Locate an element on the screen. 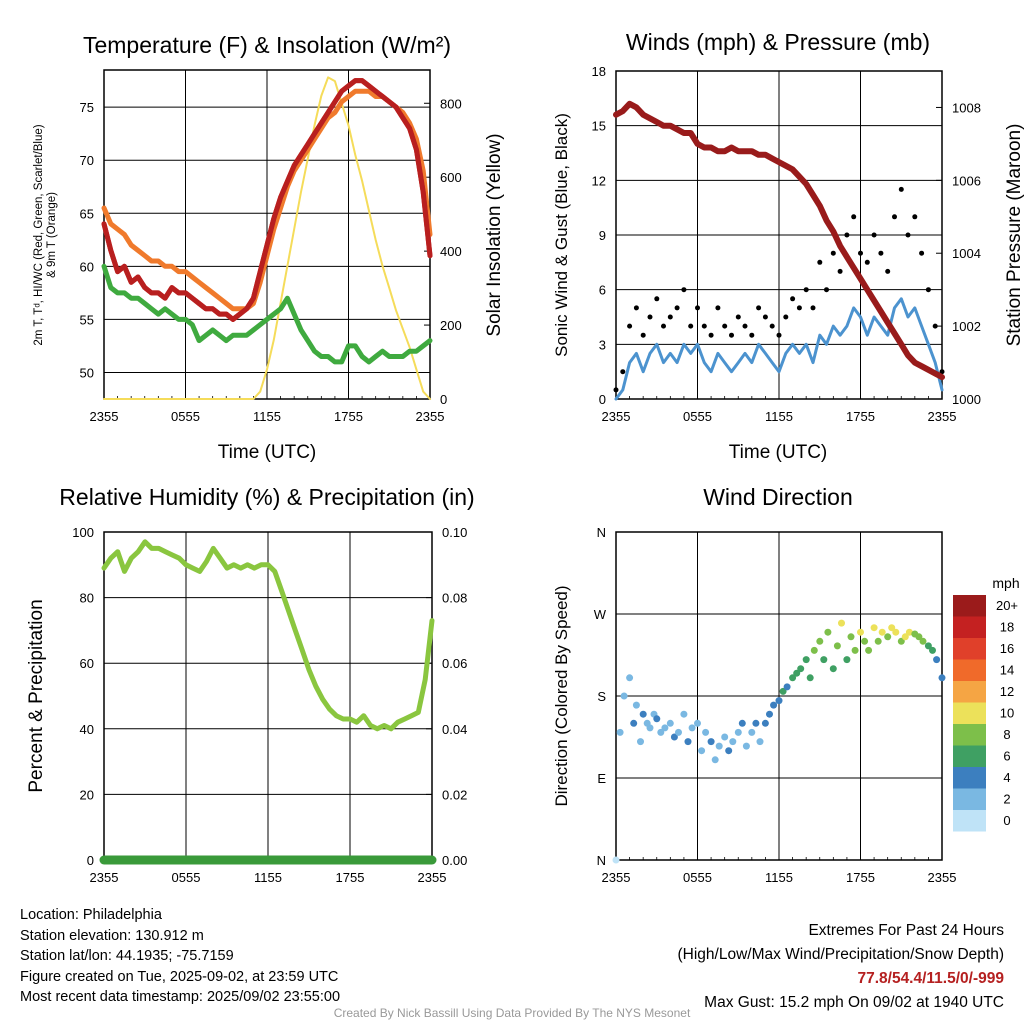 This screenshot has height=1024, width=1024. winds-ylabel: Sonic Wind & Gust (Blue, Black) is located at coordinates (561, 235).